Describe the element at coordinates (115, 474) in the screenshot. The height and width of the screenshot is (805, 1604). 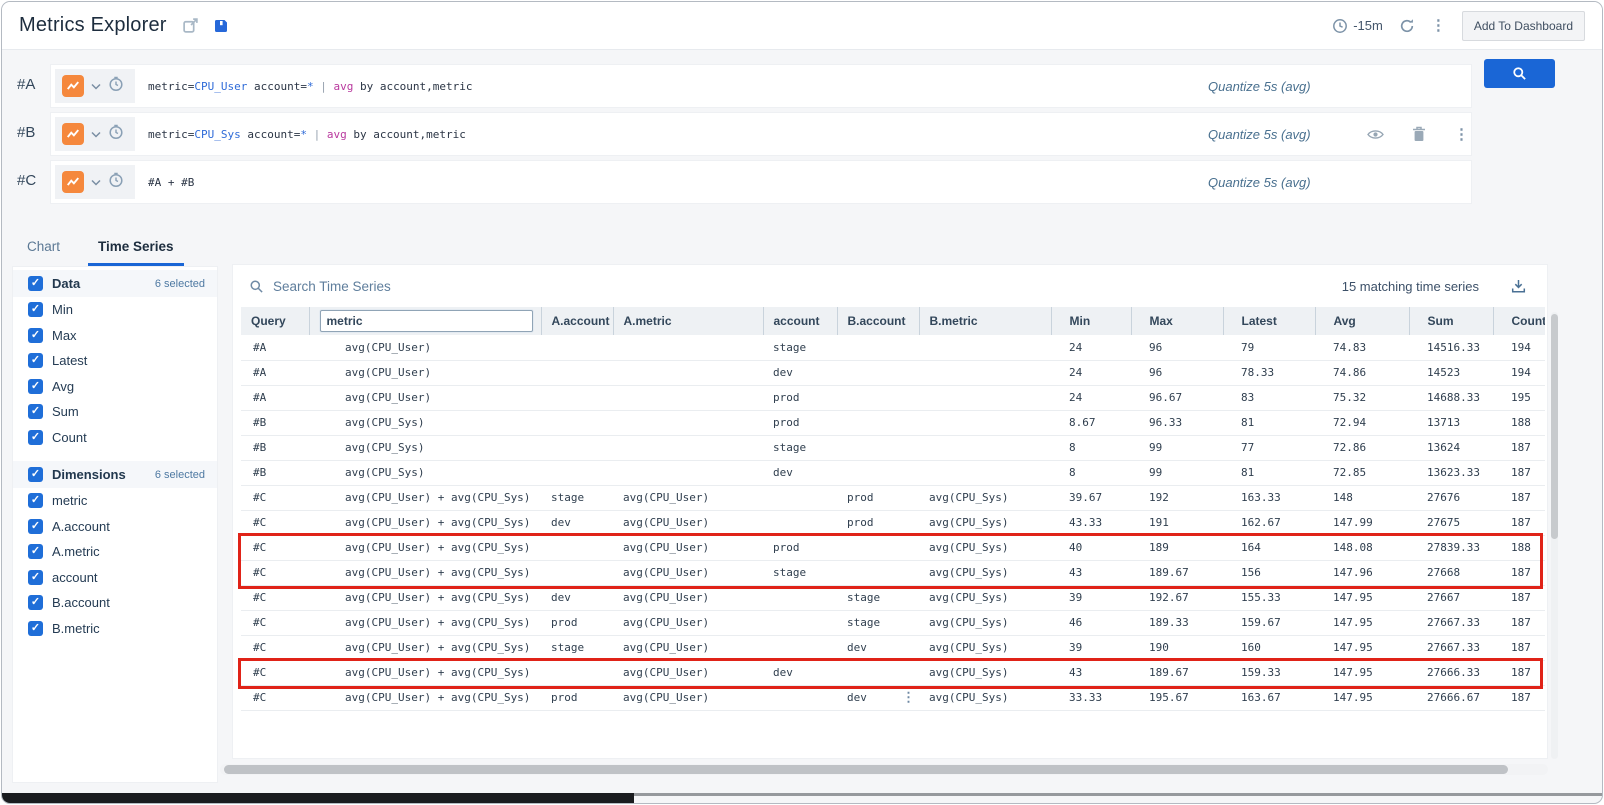
I see `filter-section-header: ✓ Dimensions 6 selected` at that location.